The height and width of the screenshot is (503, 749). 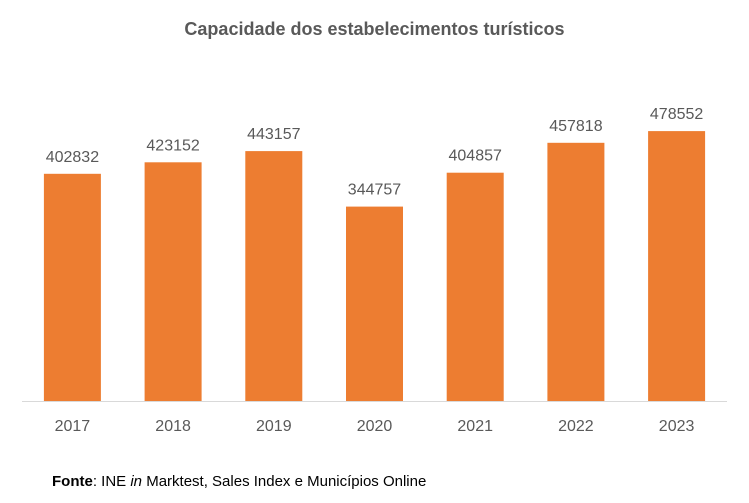 What do you see at coordinates (274, 276) in the screenshot?
I see `bar-2019` at bounding box center [274, 276].